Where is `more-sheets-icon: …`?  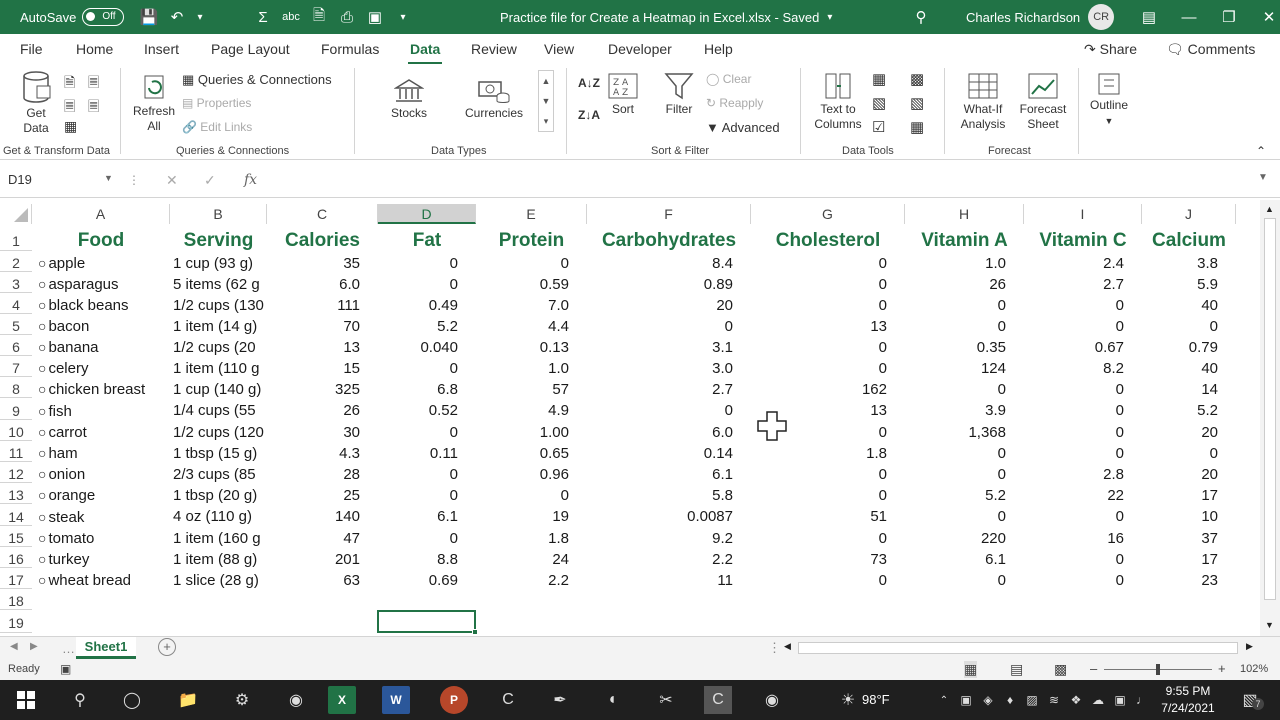 more-sheets-icon: … is located at coordinates (68, 648).